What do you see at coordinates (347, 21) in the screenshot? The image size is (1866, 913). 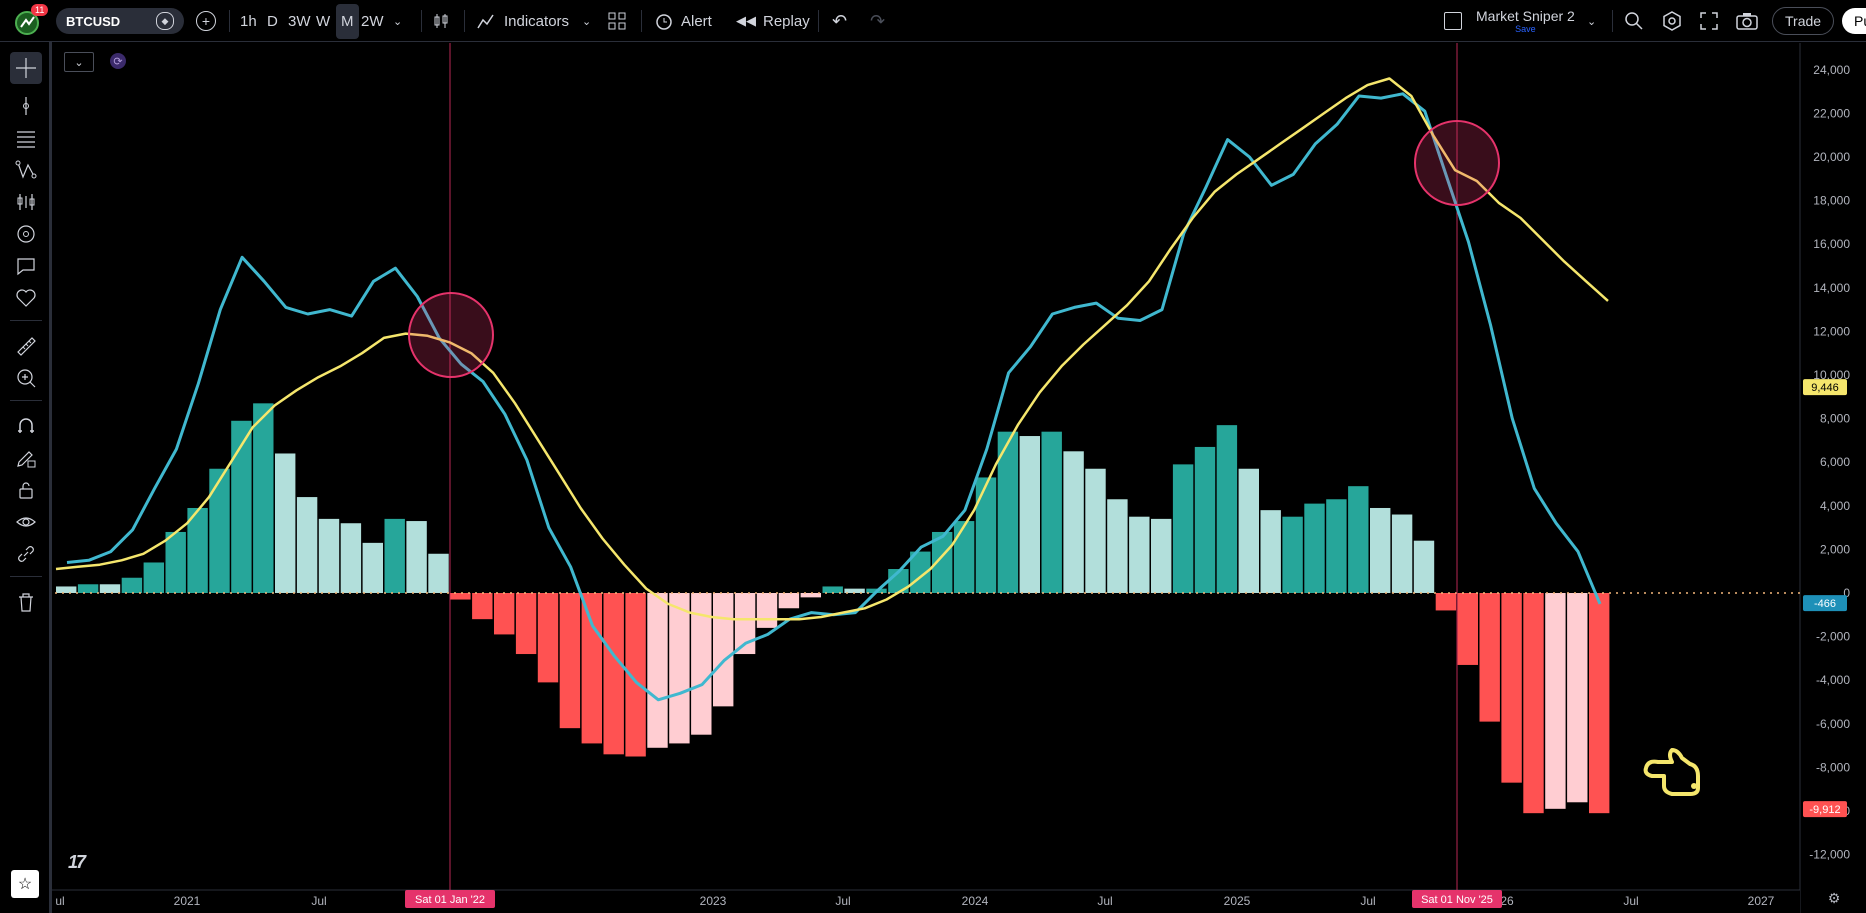 I see `interval-M: M` at bounding box center [347, 21].